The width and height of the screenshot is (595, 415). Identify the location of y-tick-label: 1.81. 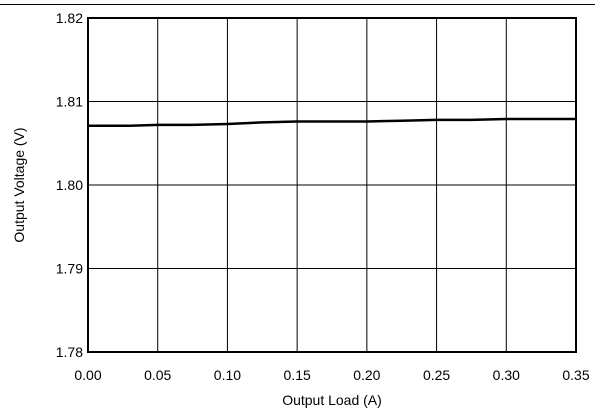
(69, 102).